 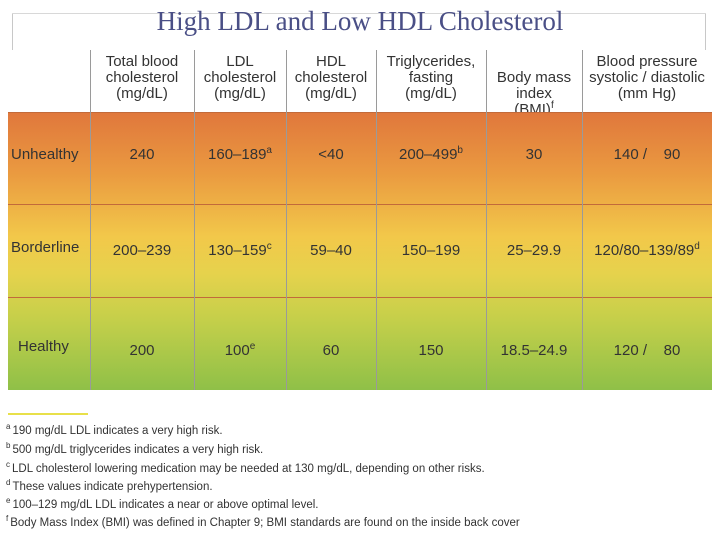 I want to click on header-bmi: Body mass index (BMI)f, so click(x=534, y=86).